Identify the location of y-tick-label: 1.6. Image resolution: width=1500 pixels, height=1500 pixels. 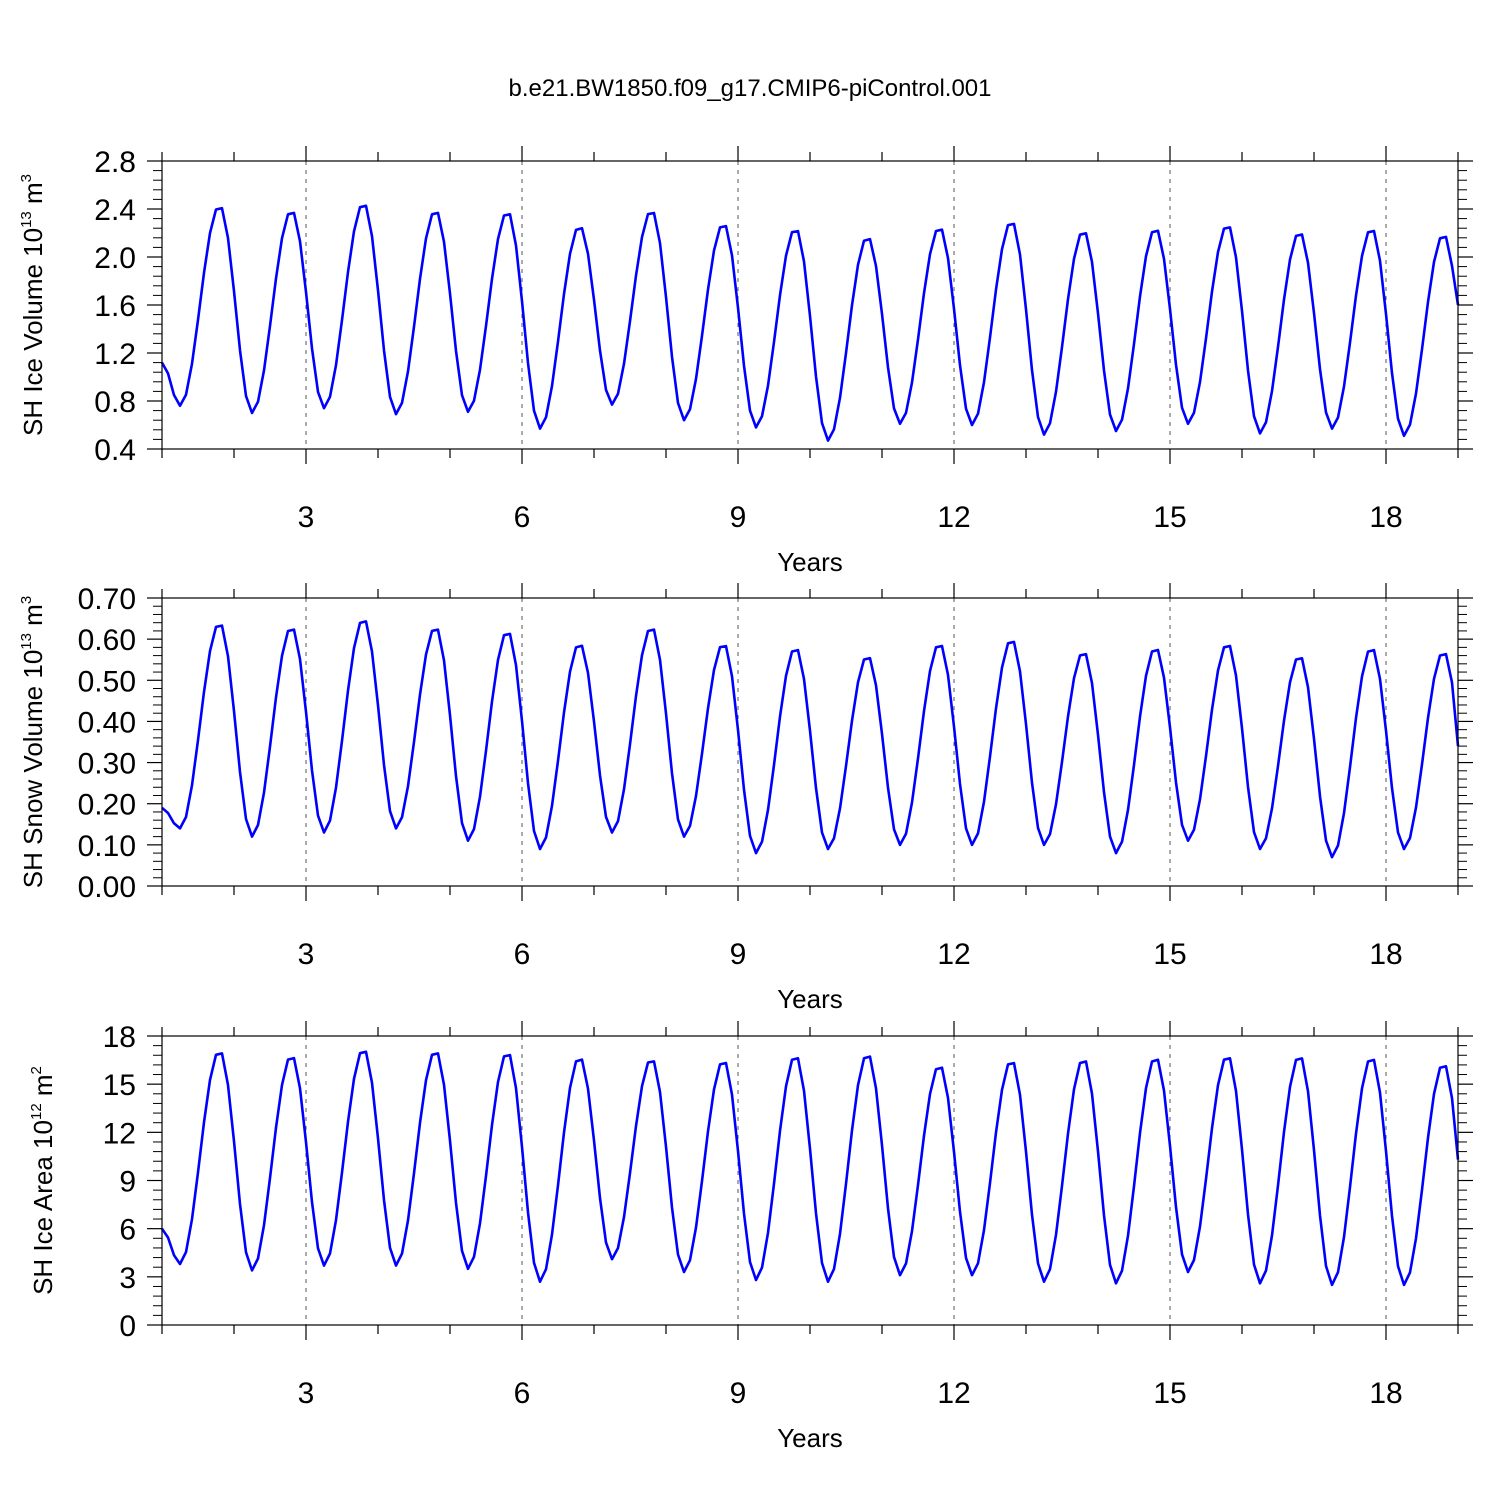
(115, 306).